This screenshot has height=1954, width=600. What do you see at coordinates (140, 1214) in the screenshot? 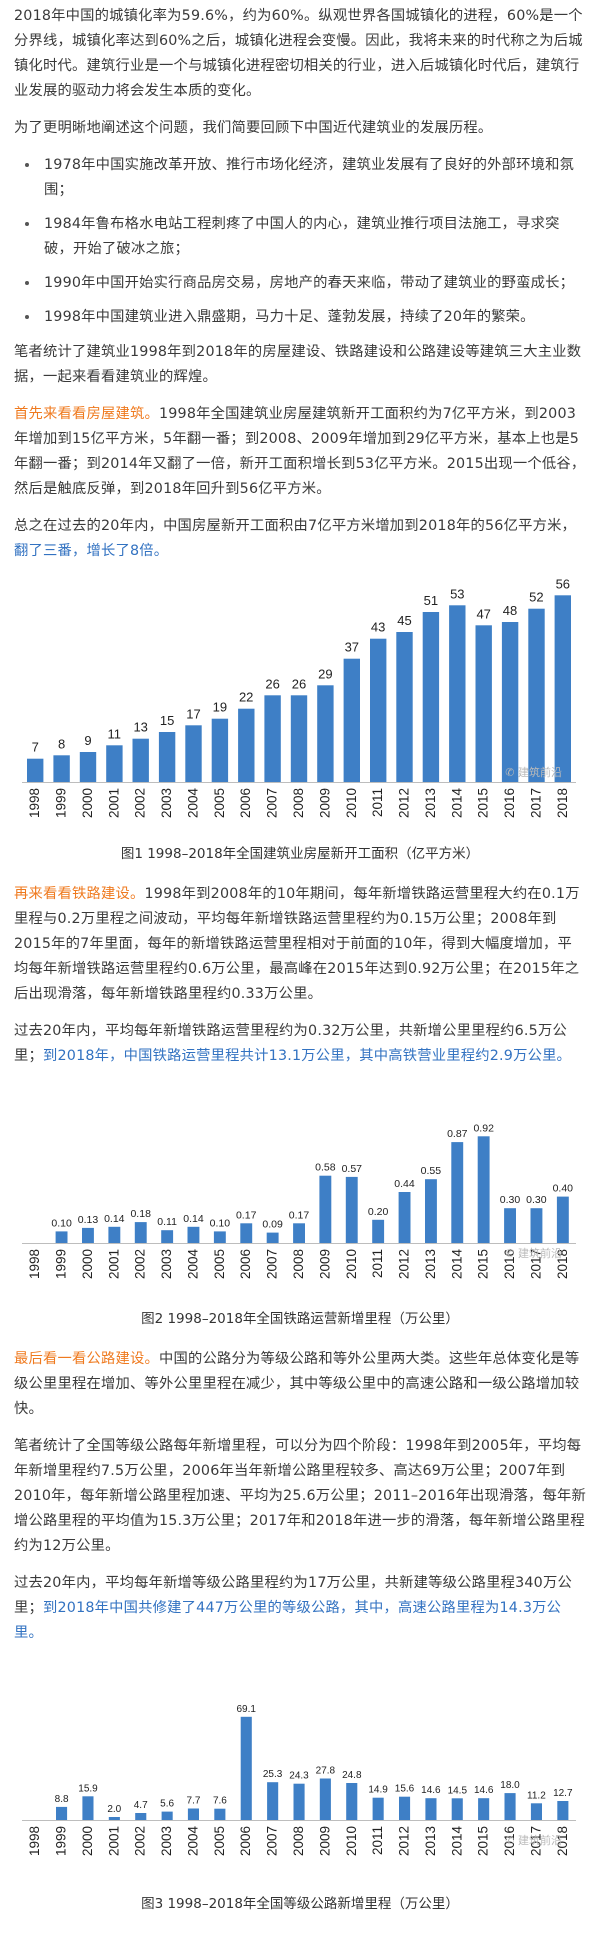
I see `data-label: 0.18` at bounding box center [140, 1214].